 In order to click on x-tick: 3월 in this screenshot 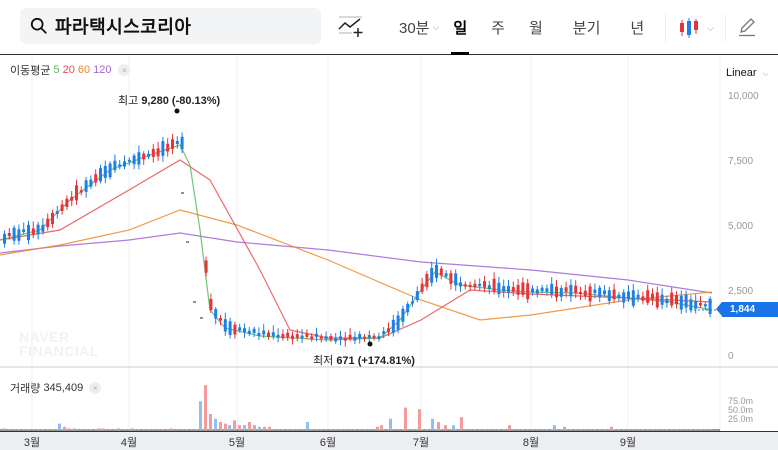, I will do `click(32, 443)`.